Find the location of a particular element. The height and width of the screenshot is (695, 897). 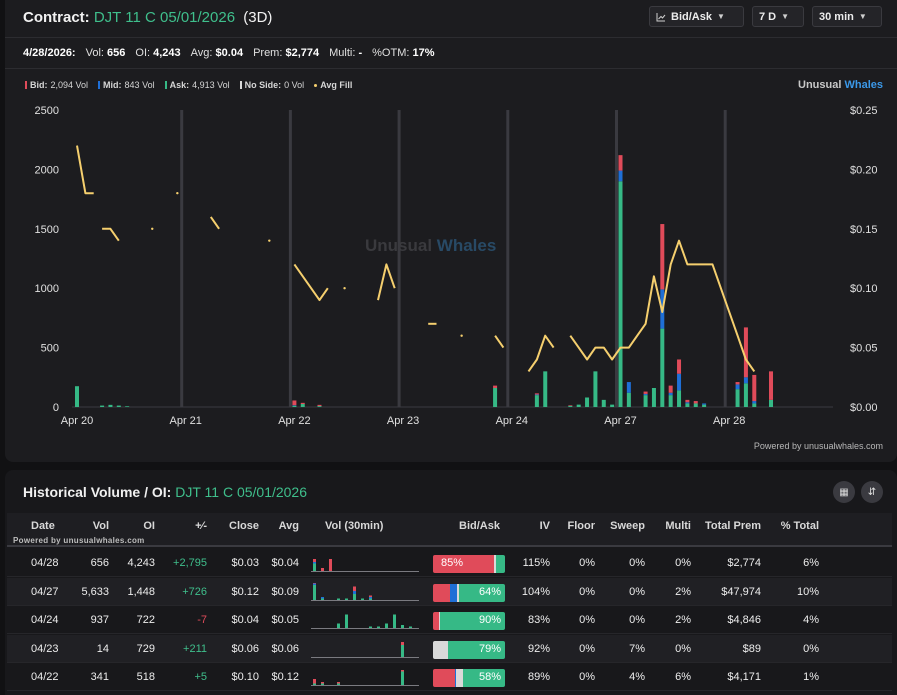

contract-name: DJT 11 C 05/01/2026 is located at coordinates (164, 17).